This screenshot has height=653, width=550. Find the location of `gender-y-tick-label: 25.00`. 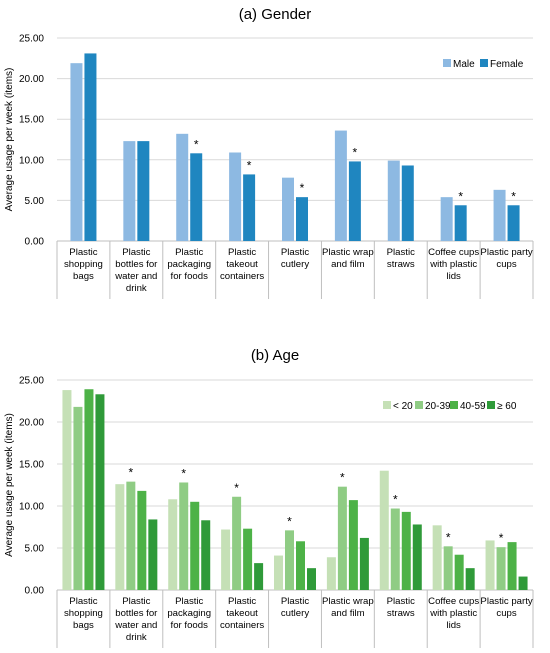

gender-y-tick-label: 25.00 is located at coordinates (31, 39).